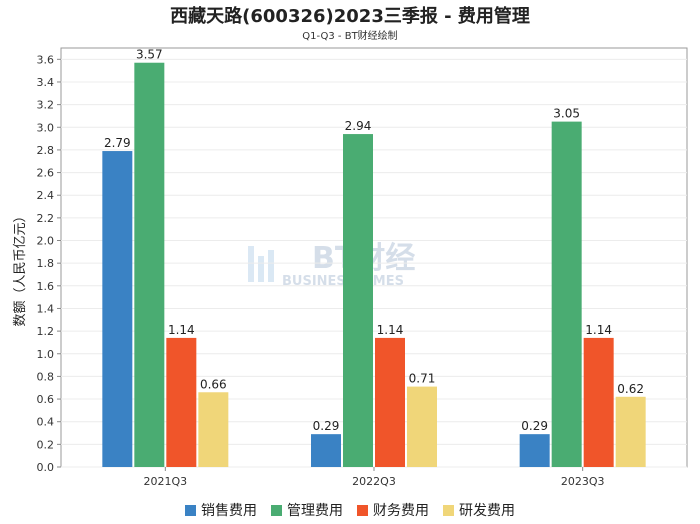 Image resolution: width=700 pixels, height=524 pixels. Describe the element at coordinates (46, 105) in the screenshot. I see `y-tick-label: 3.2` at that location.